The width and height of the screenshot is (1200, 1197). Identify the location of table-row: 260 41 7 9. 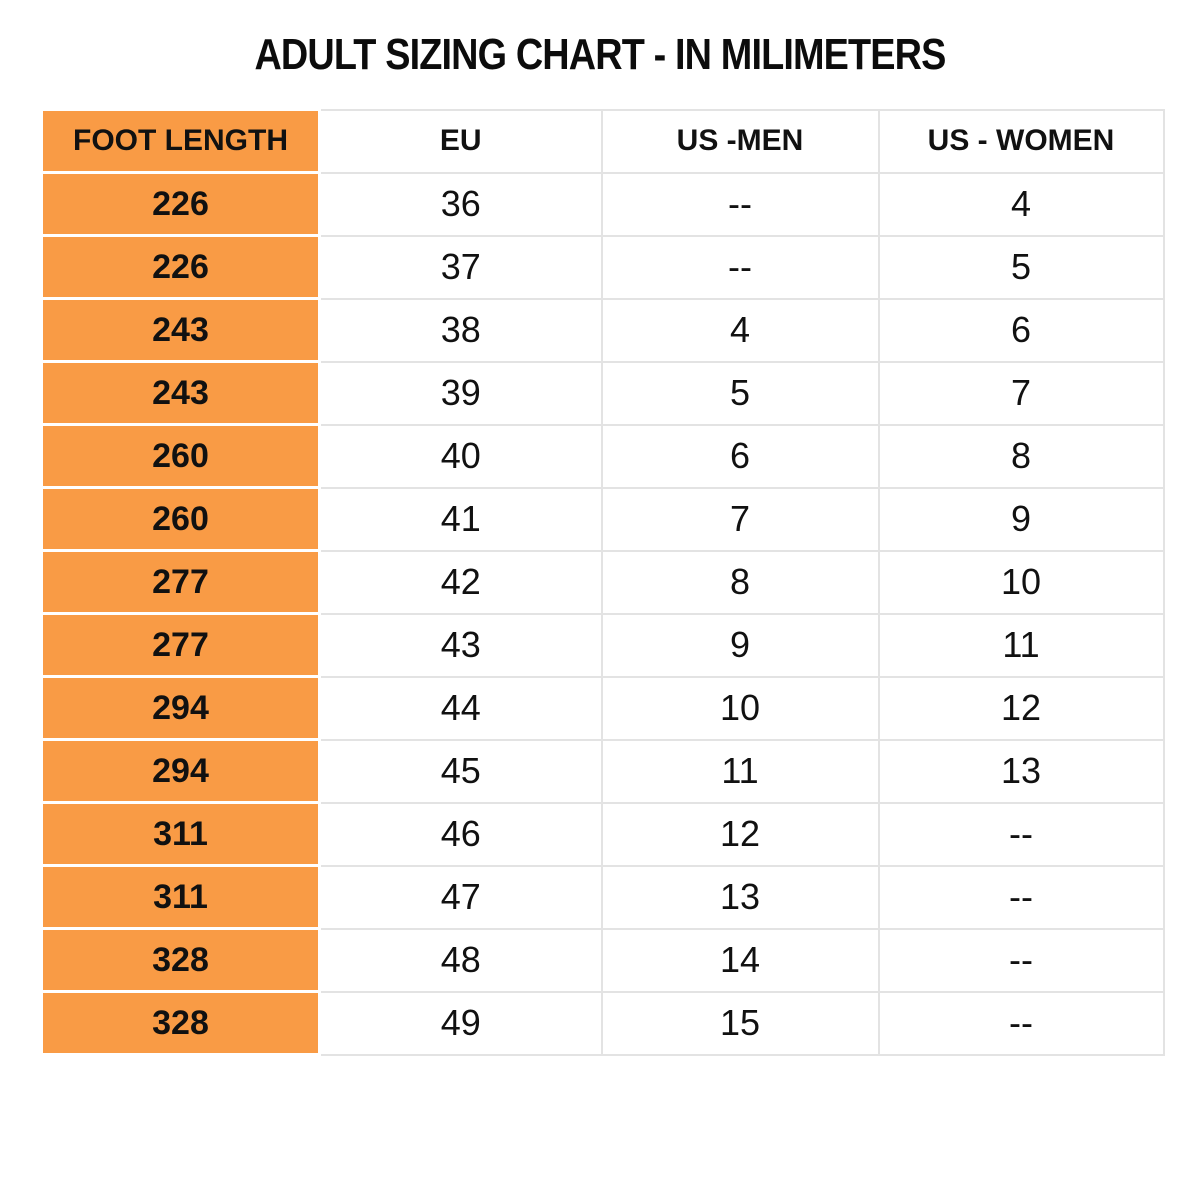
(602, 519).